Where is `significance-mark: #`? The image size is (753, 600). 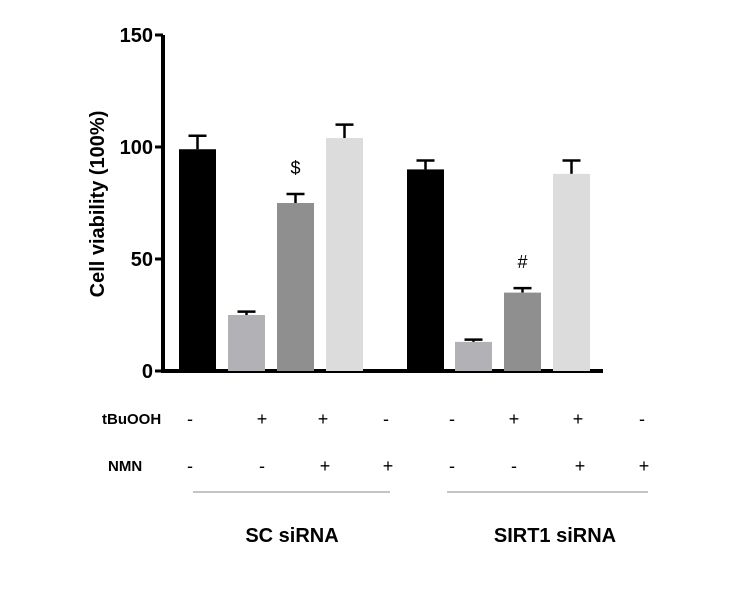
significance-mark: # is located at coordinates (522, 262).